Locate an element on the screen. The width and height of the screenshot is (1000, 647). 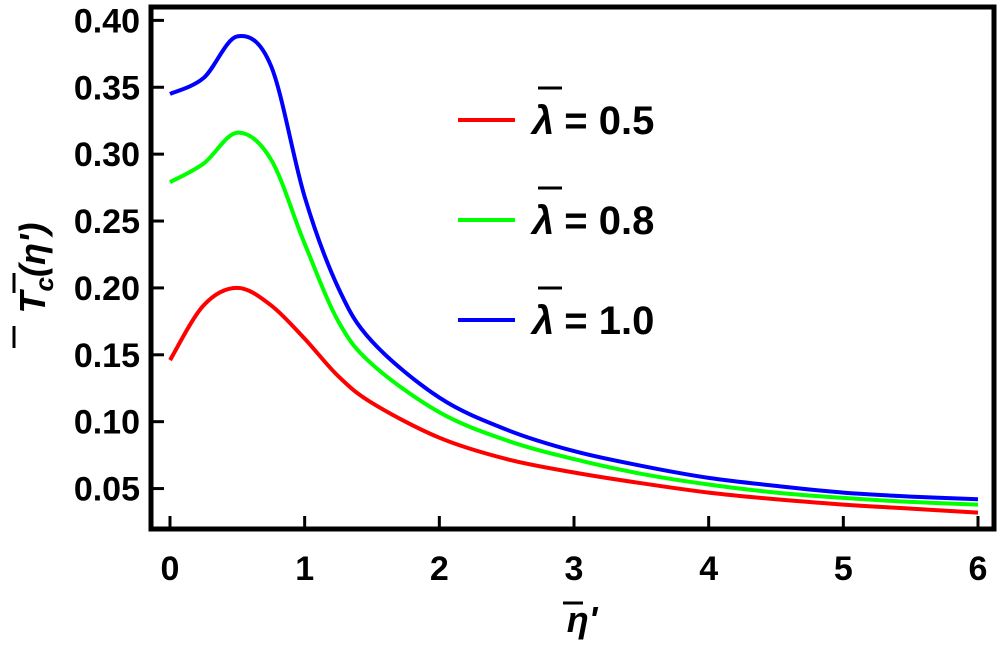
legend-entry-1: λ = 0.8 is located at coordinates (556, 214).